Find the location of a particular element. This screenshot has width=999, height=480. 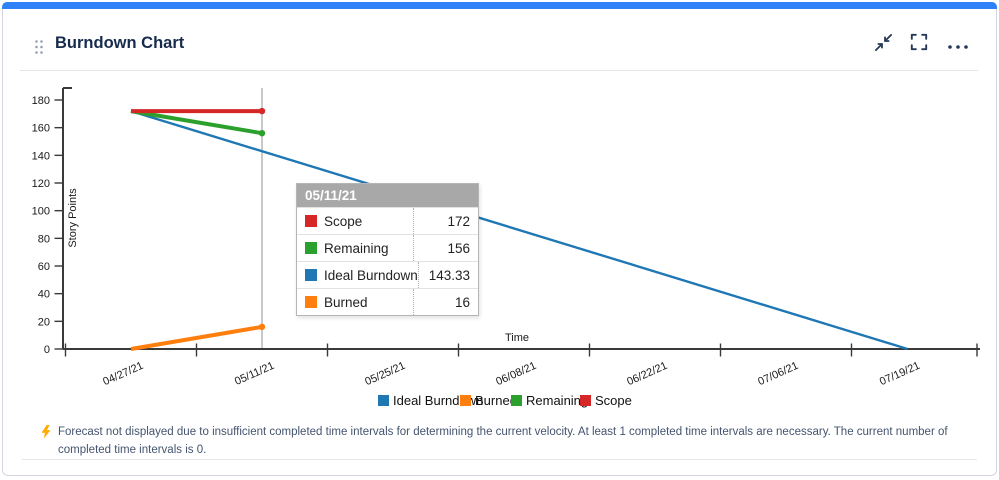

y-tick-label: 160 is located at coordinates (41, 129).